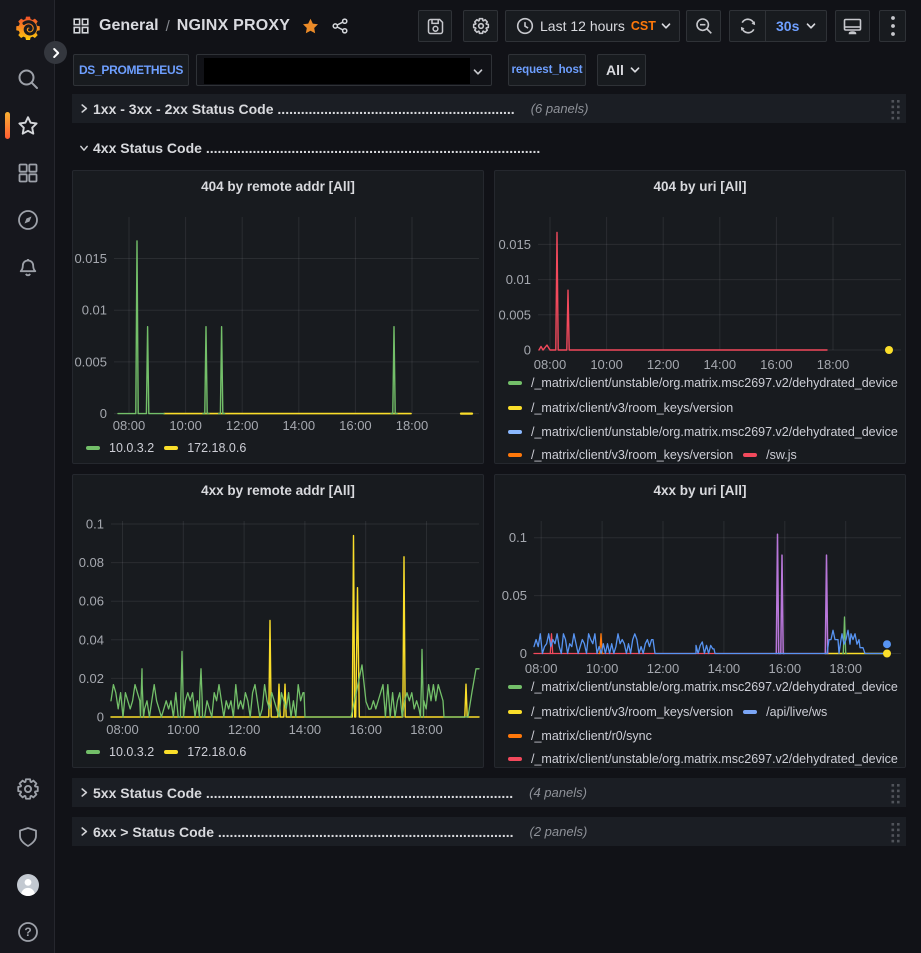 This screenshot has width=921, height=953. Describe the element at coordinates (91, 639) in the screenshot. I see `svg-text: 0.04` at that location.